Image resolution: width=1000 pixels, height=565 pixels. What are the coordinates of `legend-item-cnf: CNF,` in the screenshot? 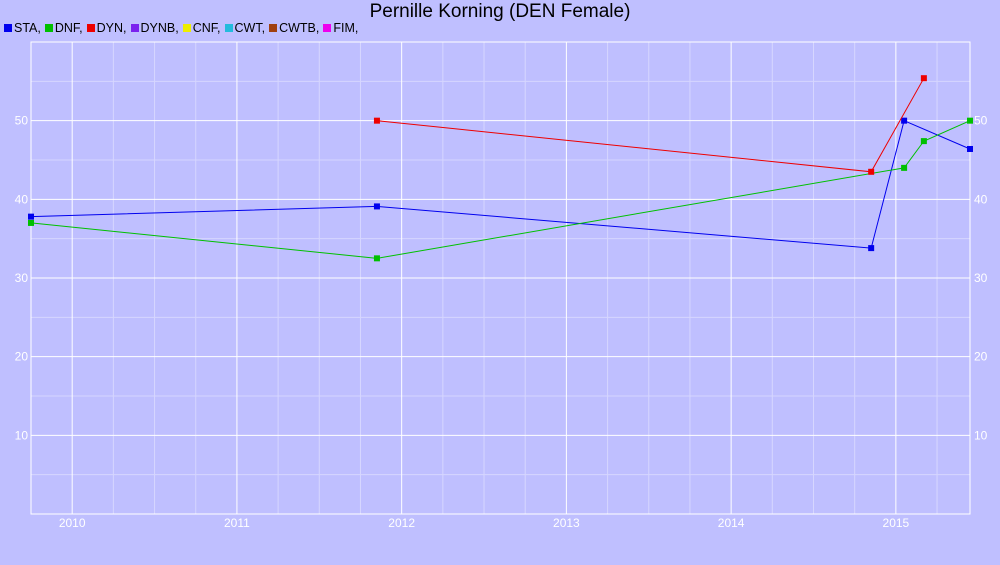 It's located at (201, 28).